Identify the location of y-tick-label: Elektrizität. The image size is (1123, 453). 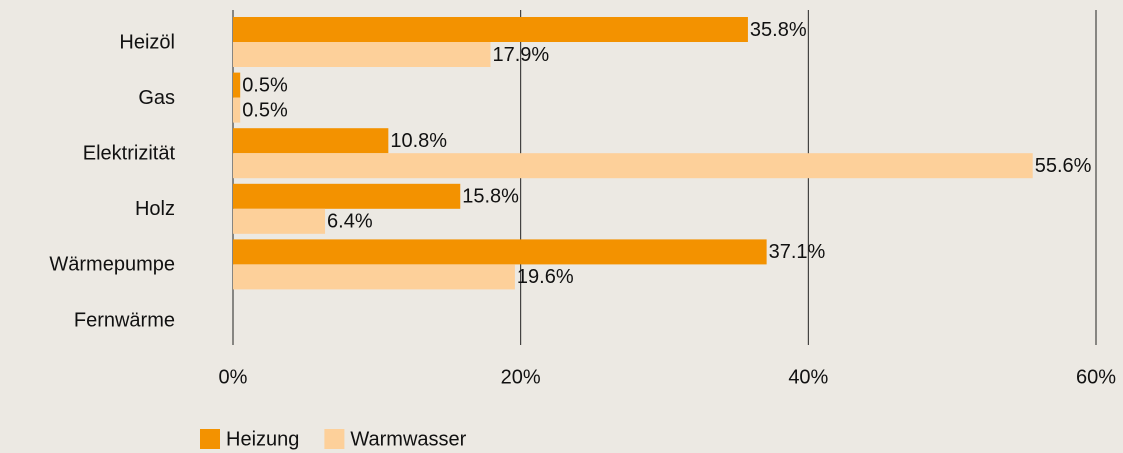
(129, 153).